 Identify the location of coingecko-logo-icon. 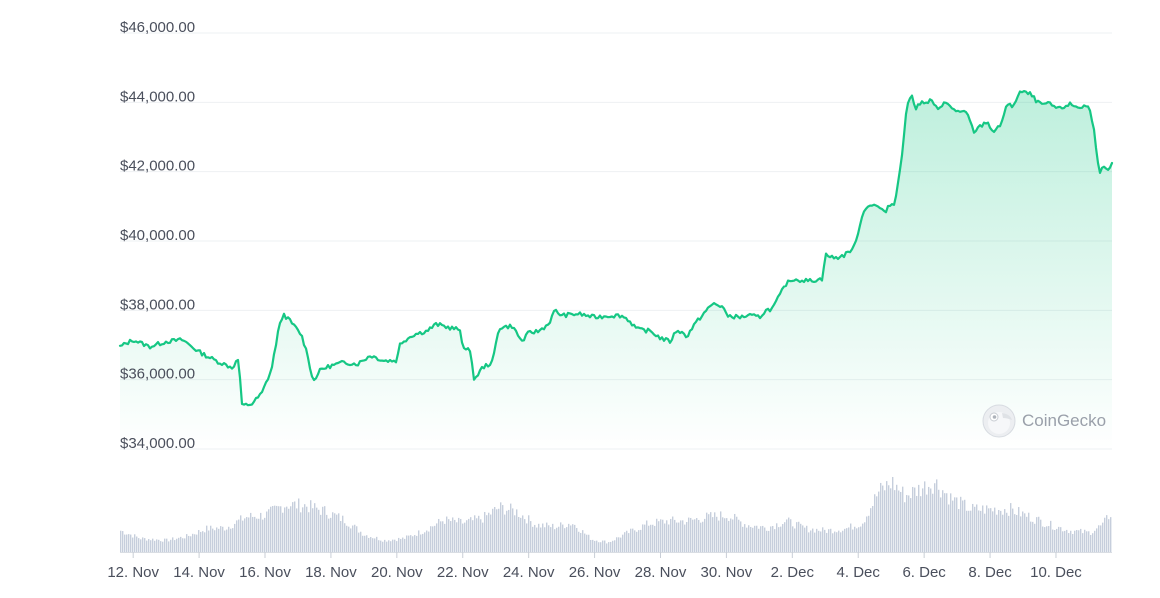
(999, 421).